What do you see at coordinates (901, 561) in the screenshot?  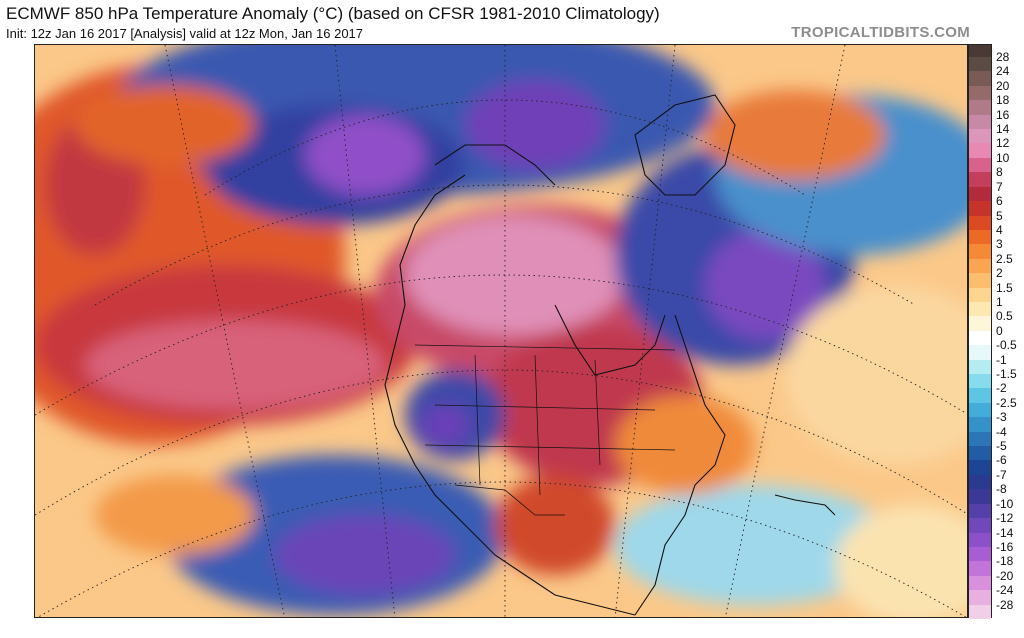 I see `south-atlantic-neutral` at bounding box center [901, 561].